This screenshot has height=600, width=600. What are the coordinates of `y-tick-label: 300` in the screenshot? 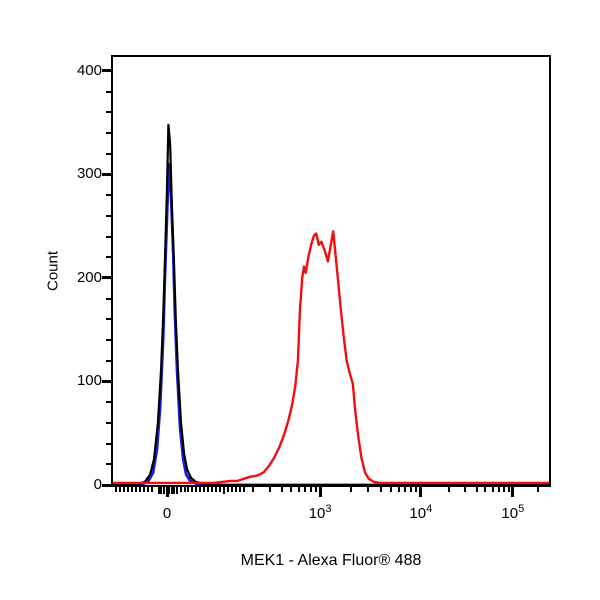 It's located at (89, 174).